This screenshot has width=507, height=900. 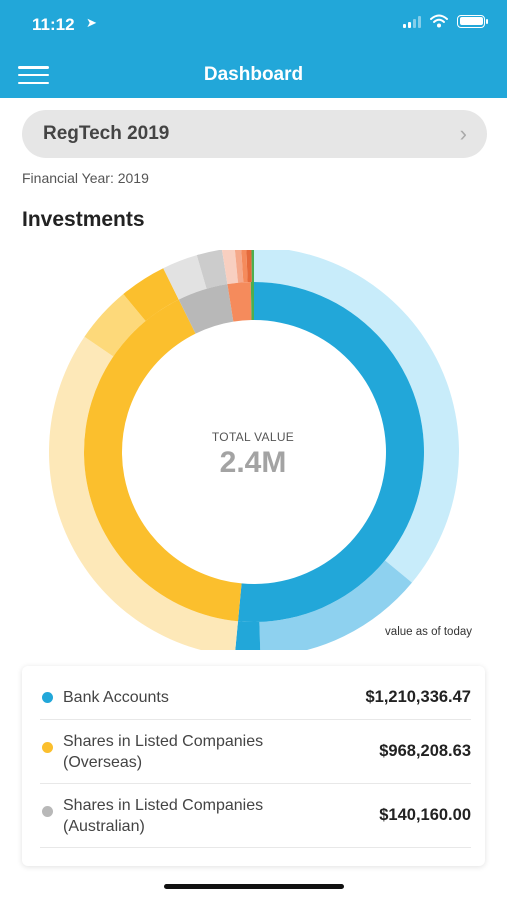 I want to click on signal-icon, so click(x=412, y=21).